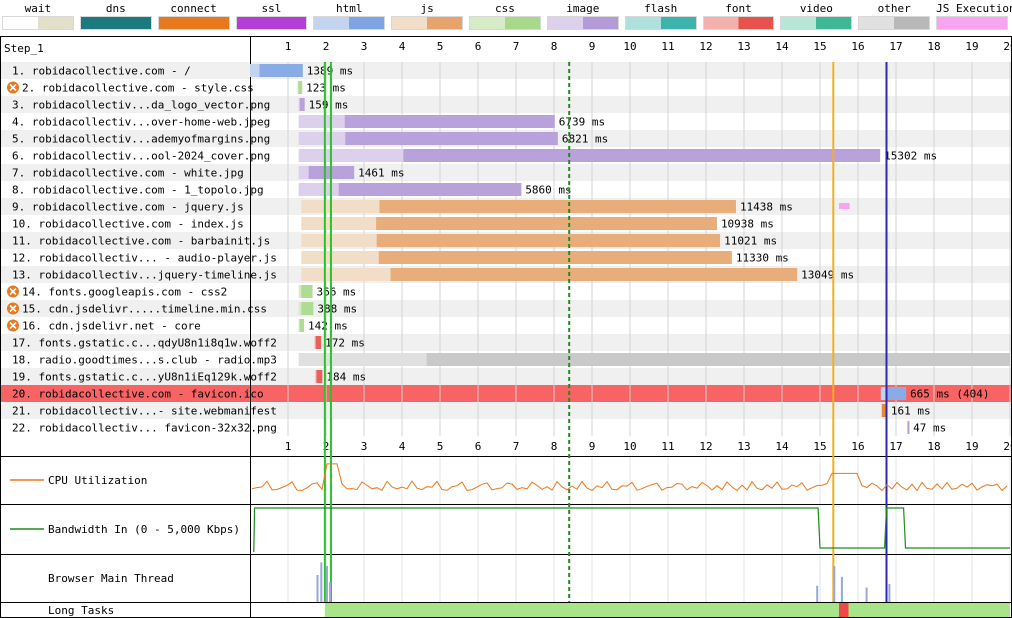 This screenshot has width=1012, height=618. What do you see at coordinates (816, 8) in the screenshot?
I see `legend-label: video` at bounding box center [816, 8].